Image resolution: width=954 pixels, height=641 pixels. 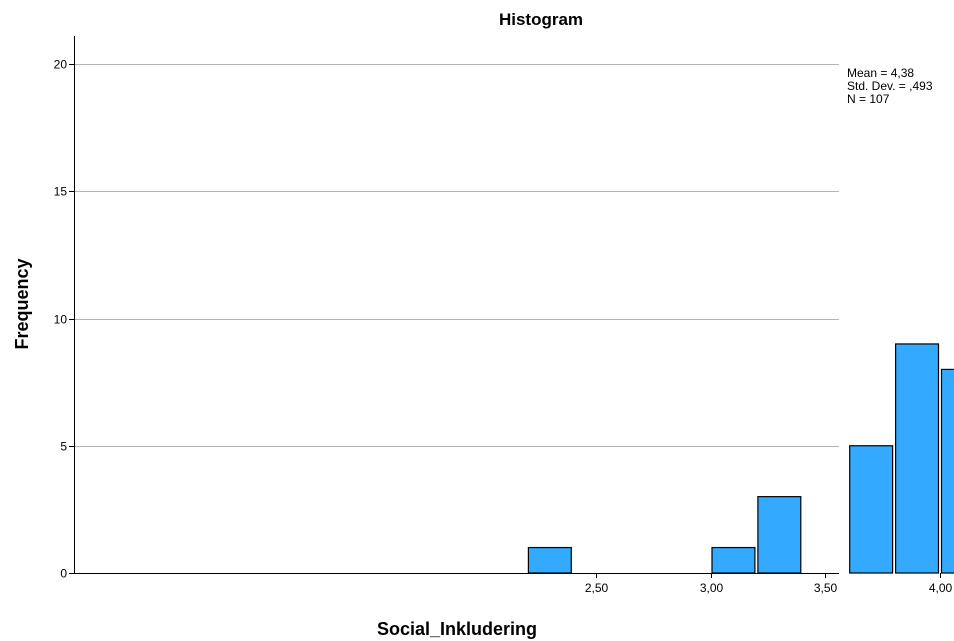 I want to click on stats-n: N = 107, so click(x=868, y=99).